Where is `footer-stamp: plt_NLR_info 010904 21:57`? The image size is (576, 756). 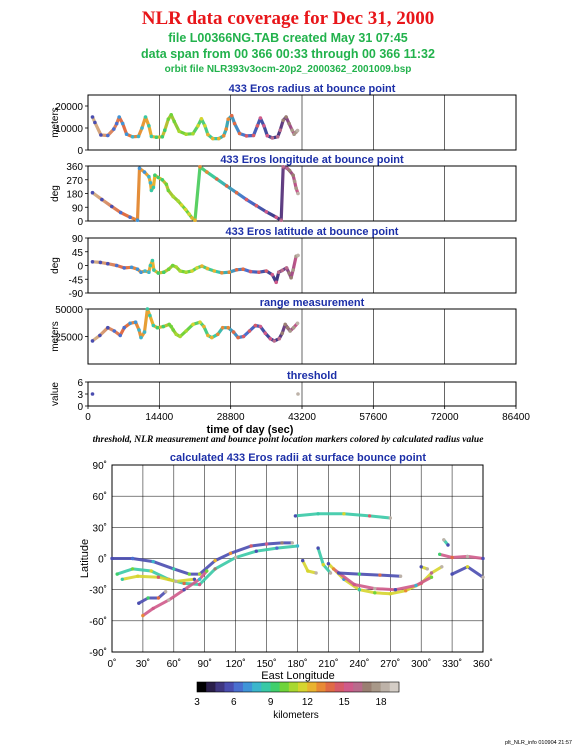
footer-stamp: plt_NLR_info 010904 21:57 is located at coordinates (538, 743).